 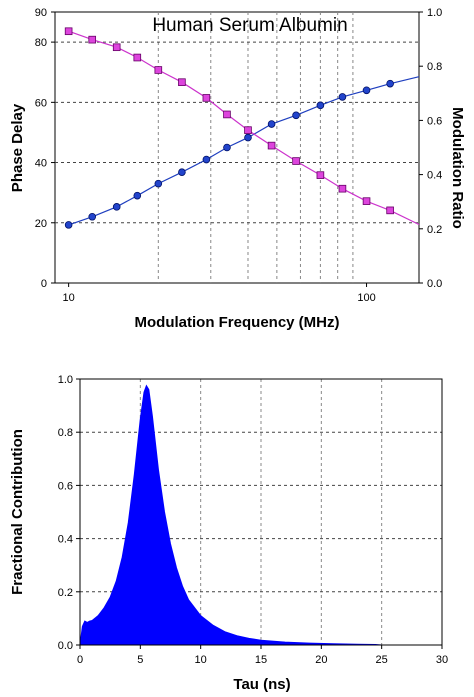 I want to click on top-left-tick-label: 80, so click(x=41, y=43).